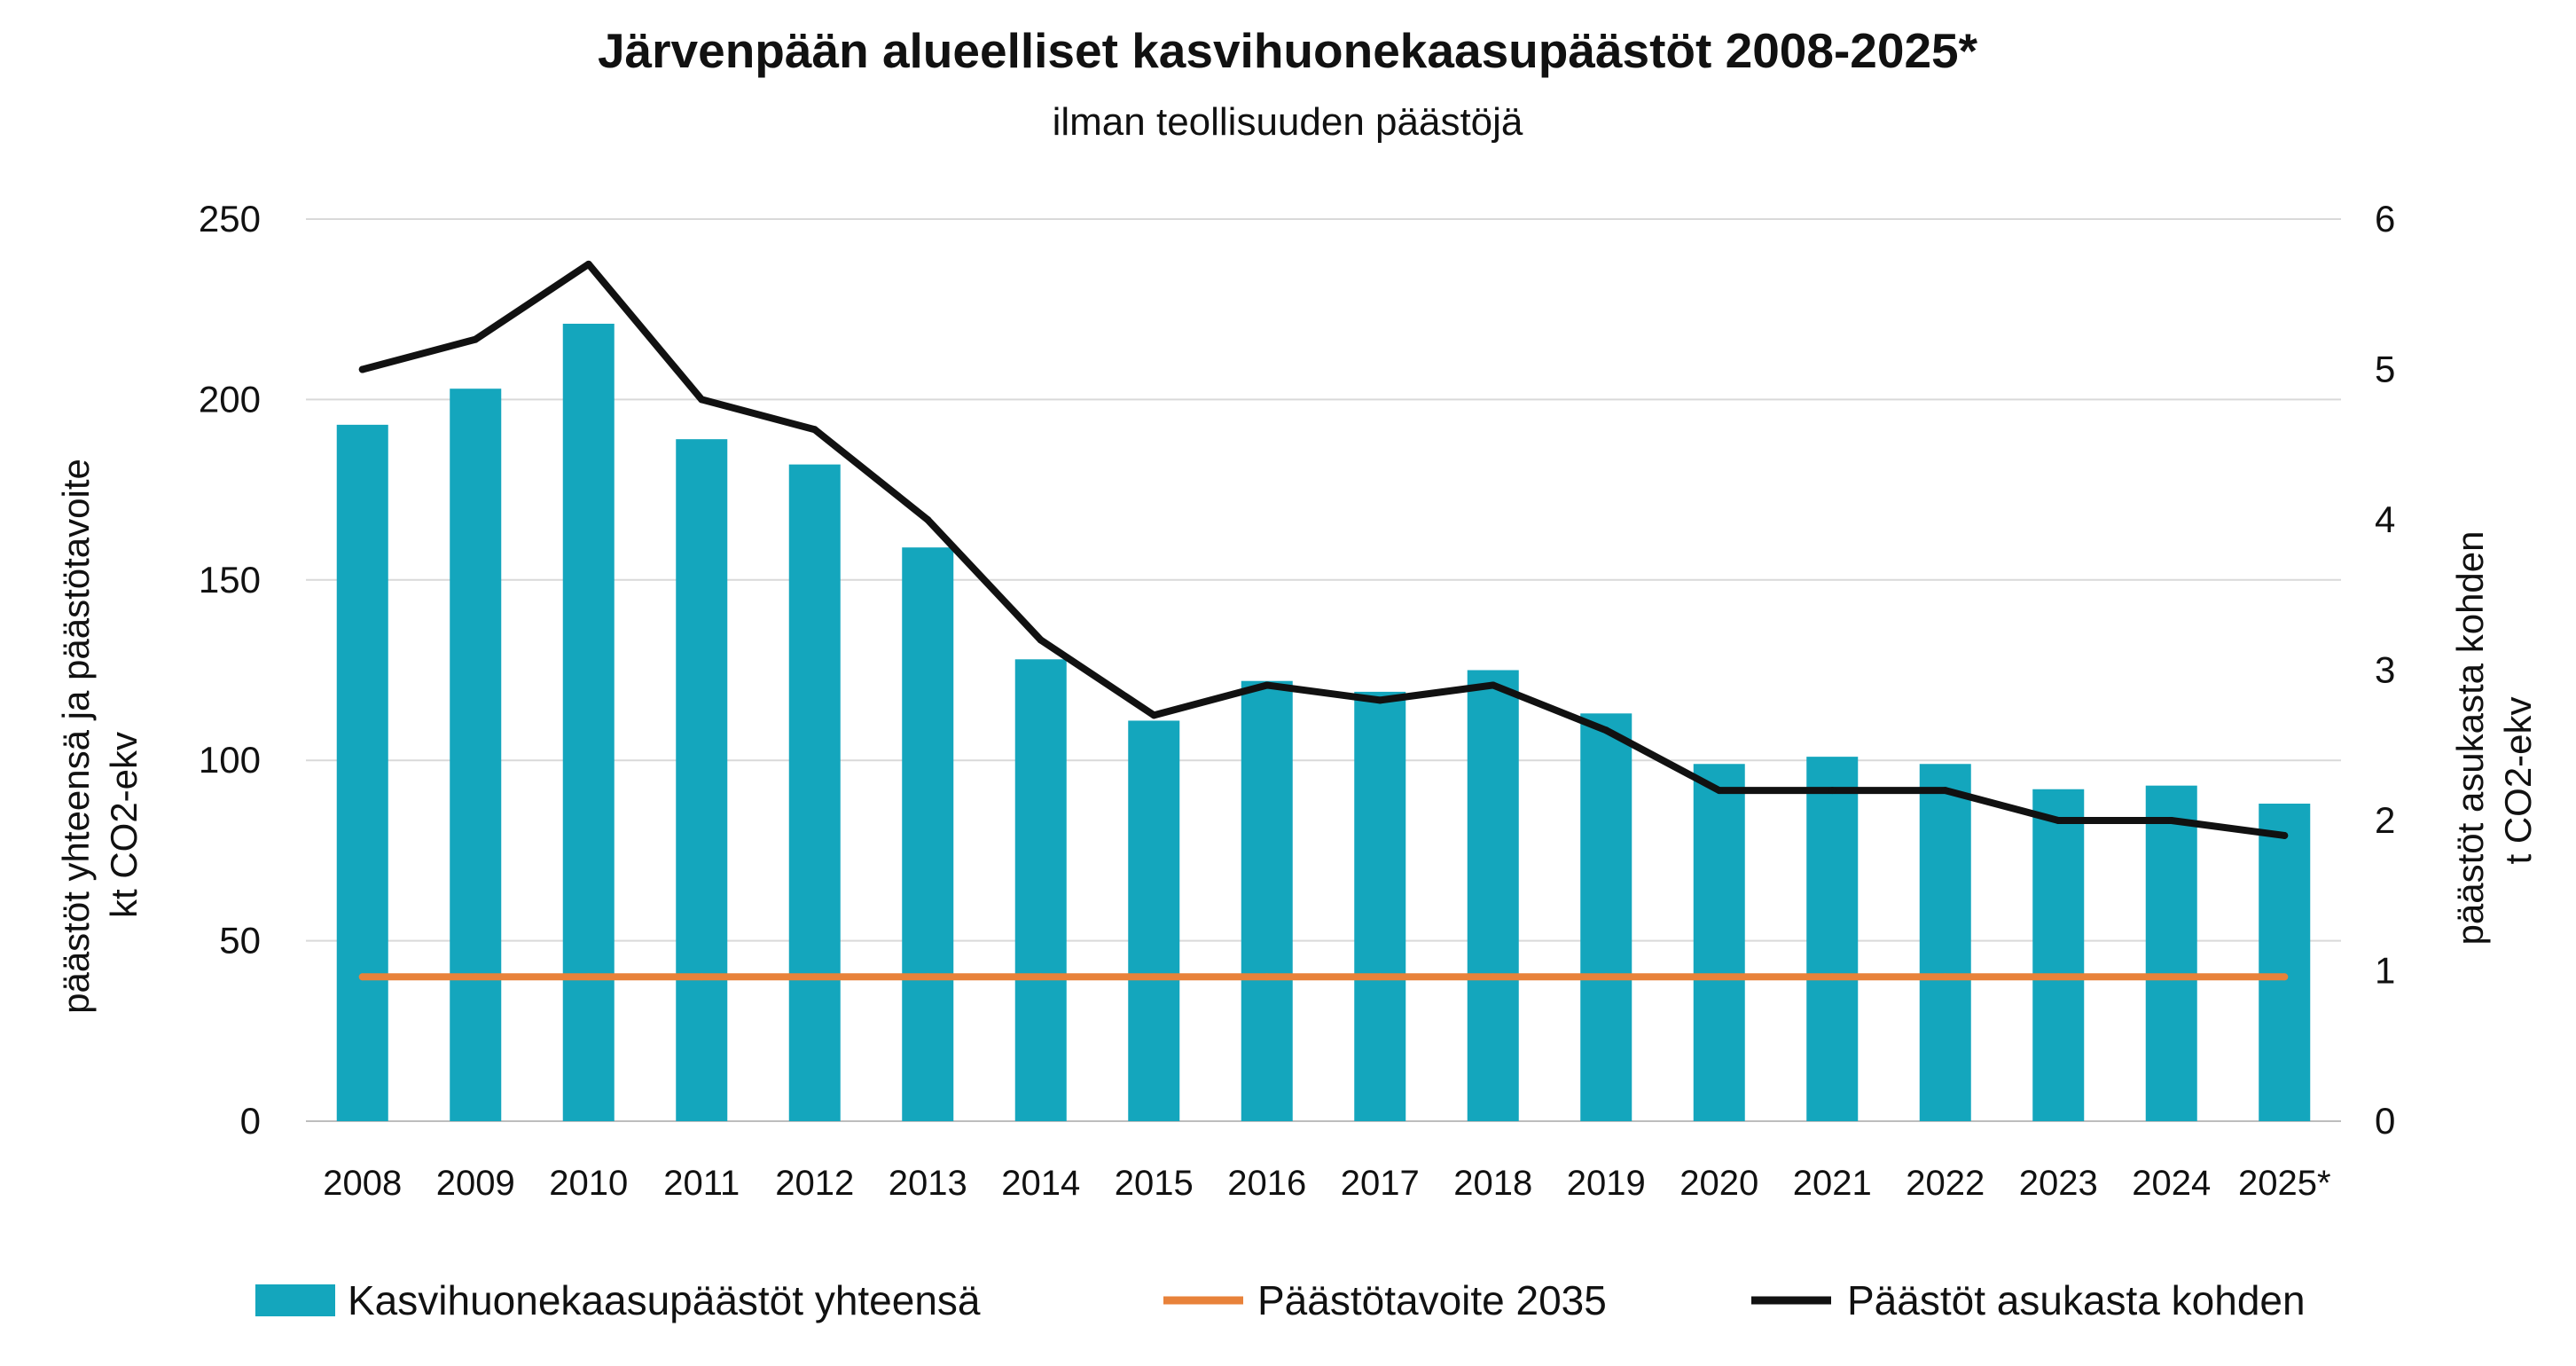 The image size is (2576, 1366). What do you see at coordinates (2385, 370) in the screenshot?
I see `right-tick-label: 5` at bounding box center [2385, 370].